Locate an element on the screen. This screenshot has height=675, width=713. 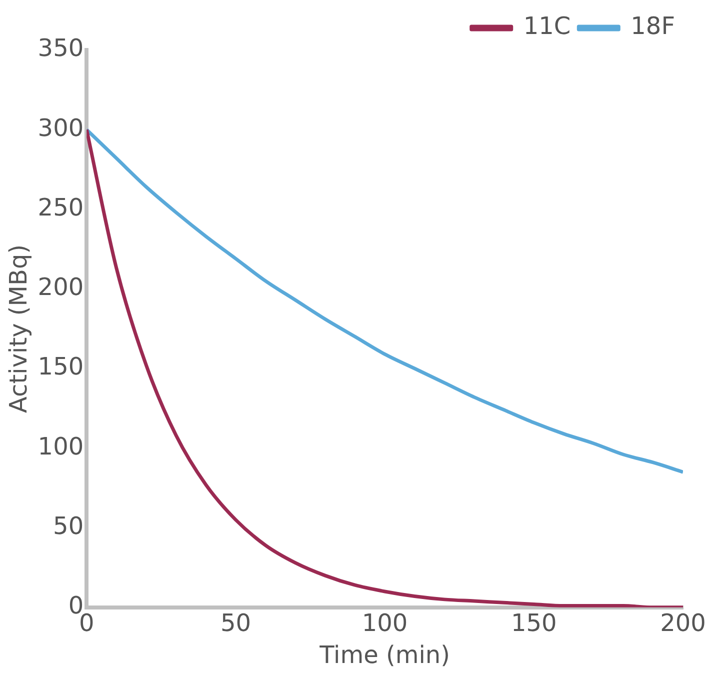
legend-label: 11C is located at coordinates (547, 26).